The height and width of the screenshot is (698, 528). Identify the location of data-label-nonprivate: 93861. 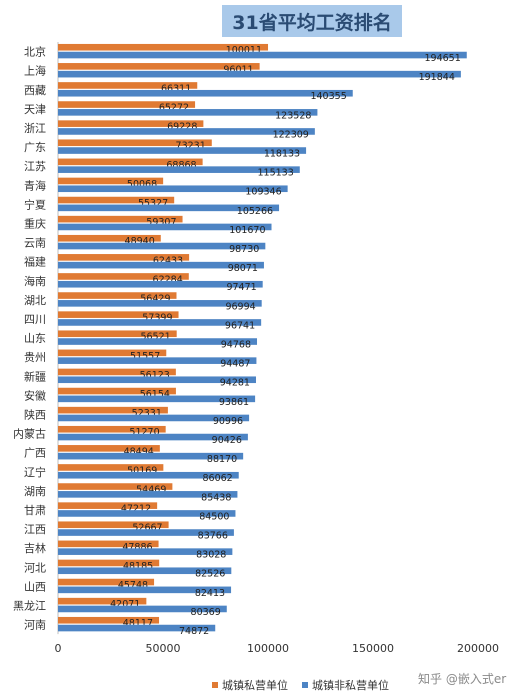
(234, 402).